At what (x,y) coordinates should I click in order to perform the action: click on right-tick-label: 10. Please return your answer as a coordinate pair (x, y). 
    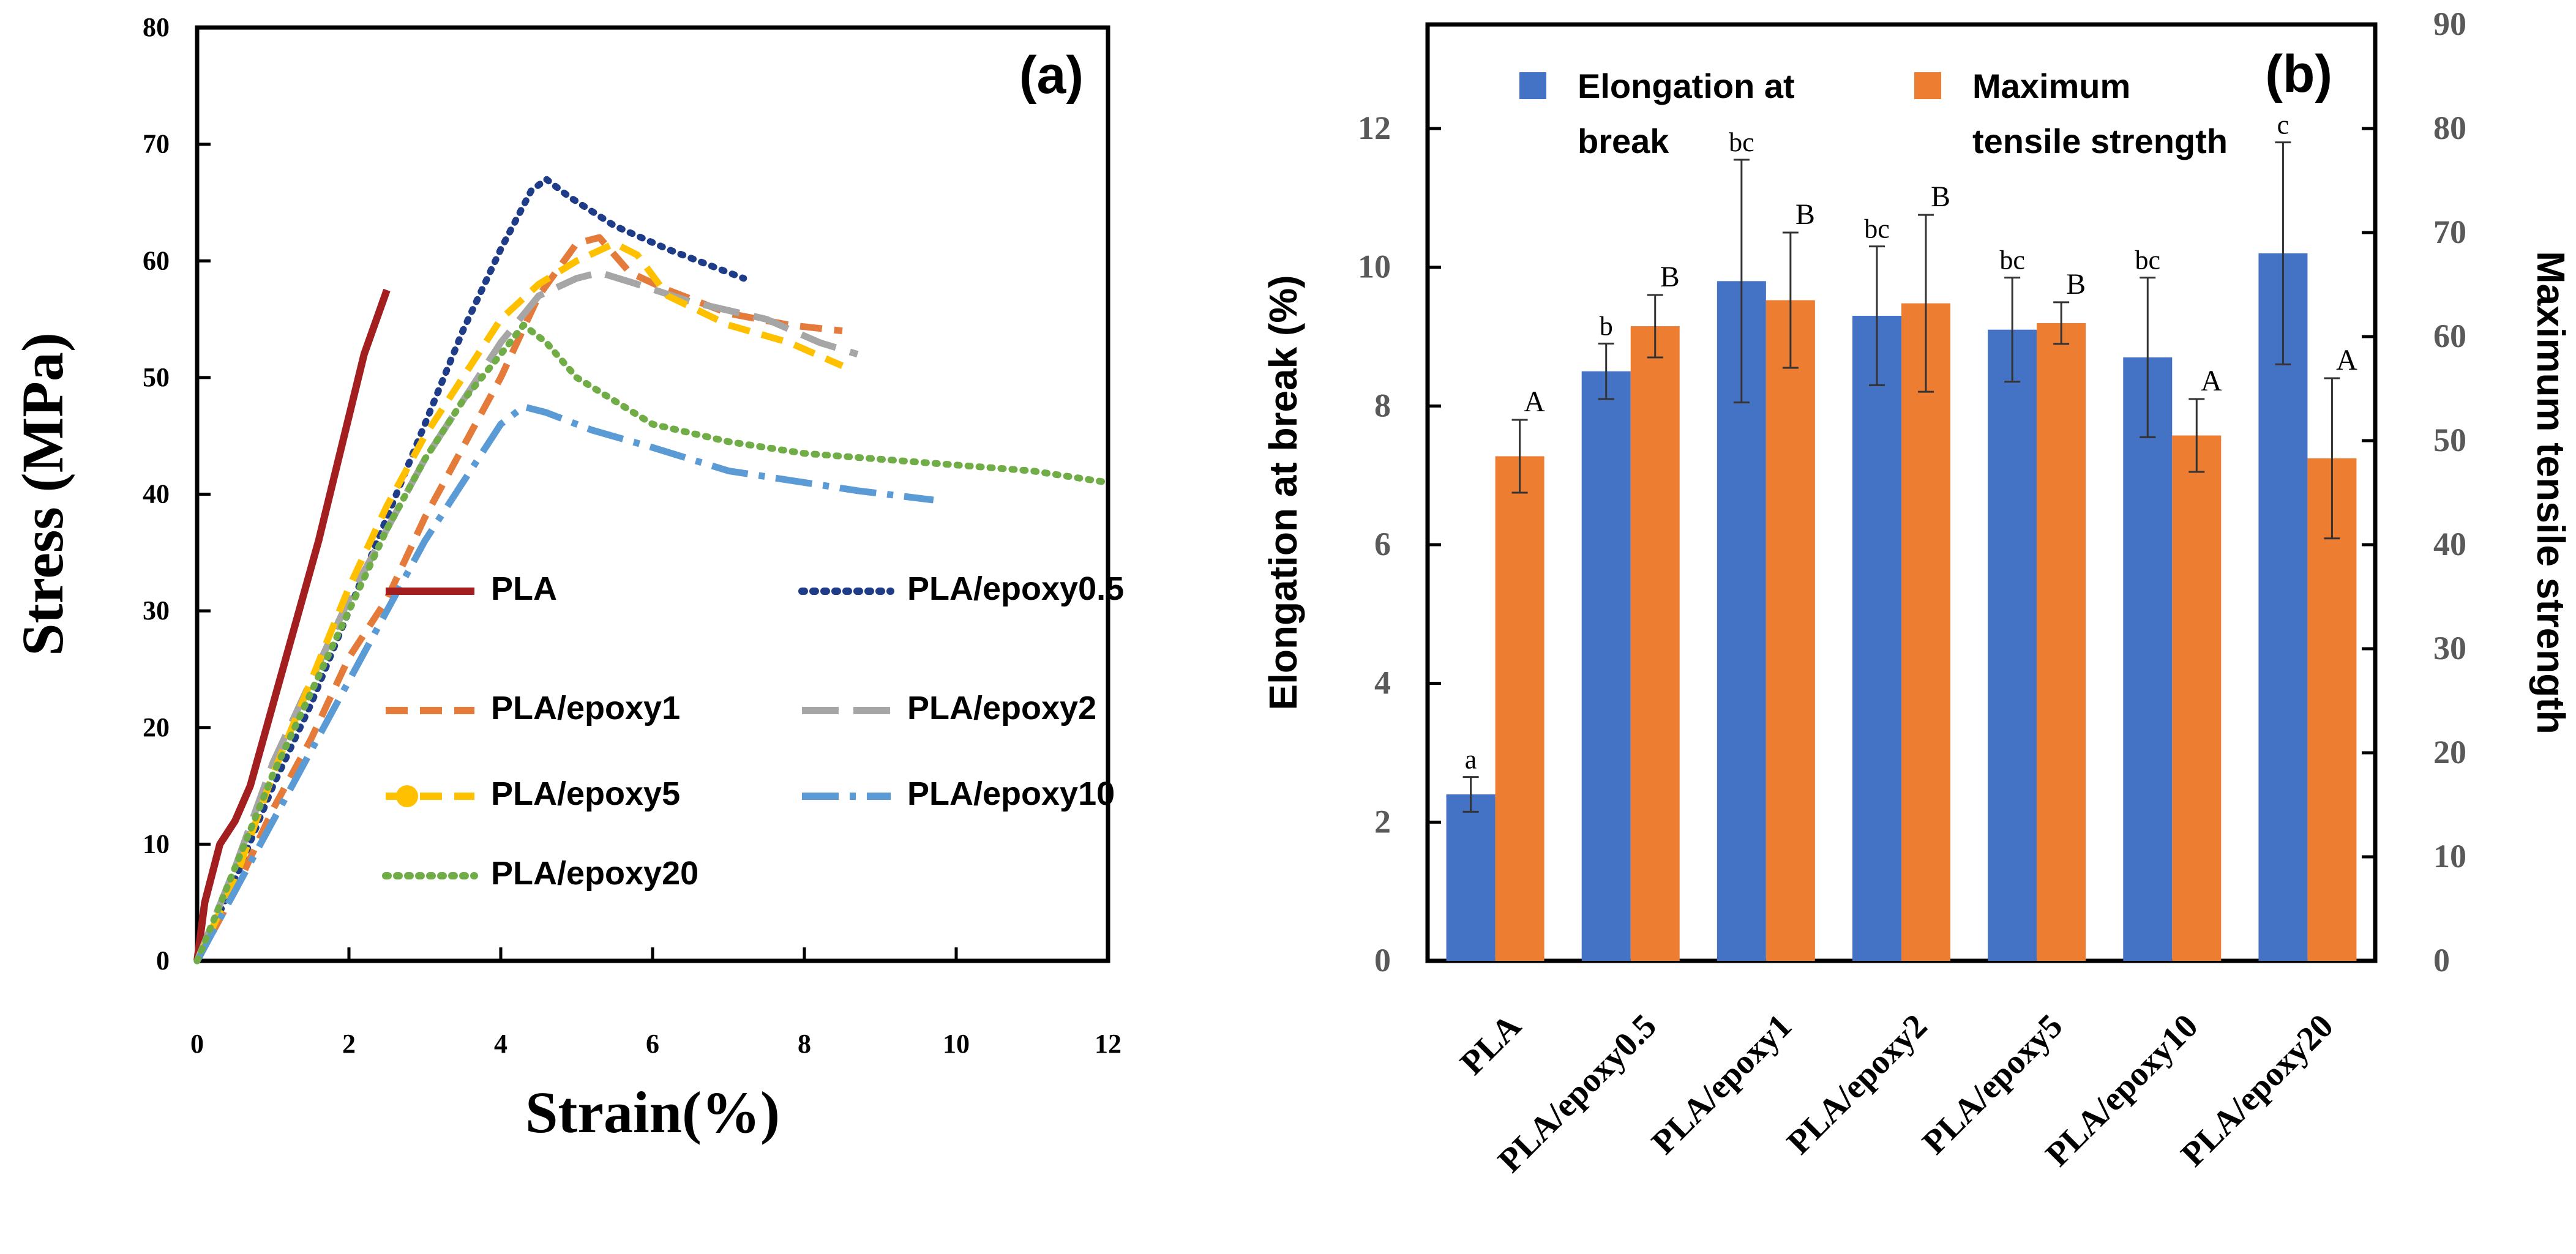
    Looking at the image, I should click on (2449, 856).